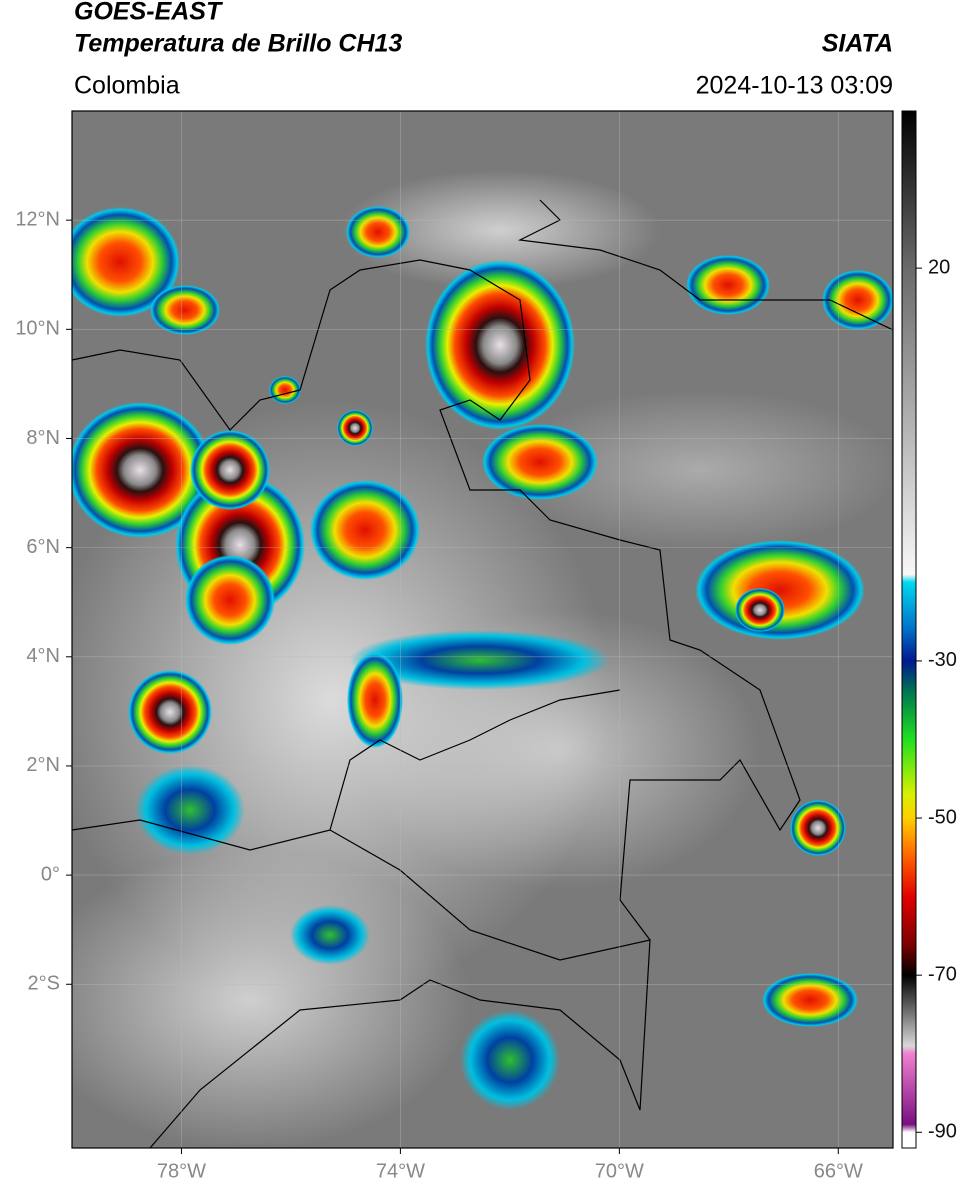 This screenshot has height=1195, width=966. Describe the element at coordinates (942, 660) in the screenshot. I see `colorbar-tick-label: -30` at that location.